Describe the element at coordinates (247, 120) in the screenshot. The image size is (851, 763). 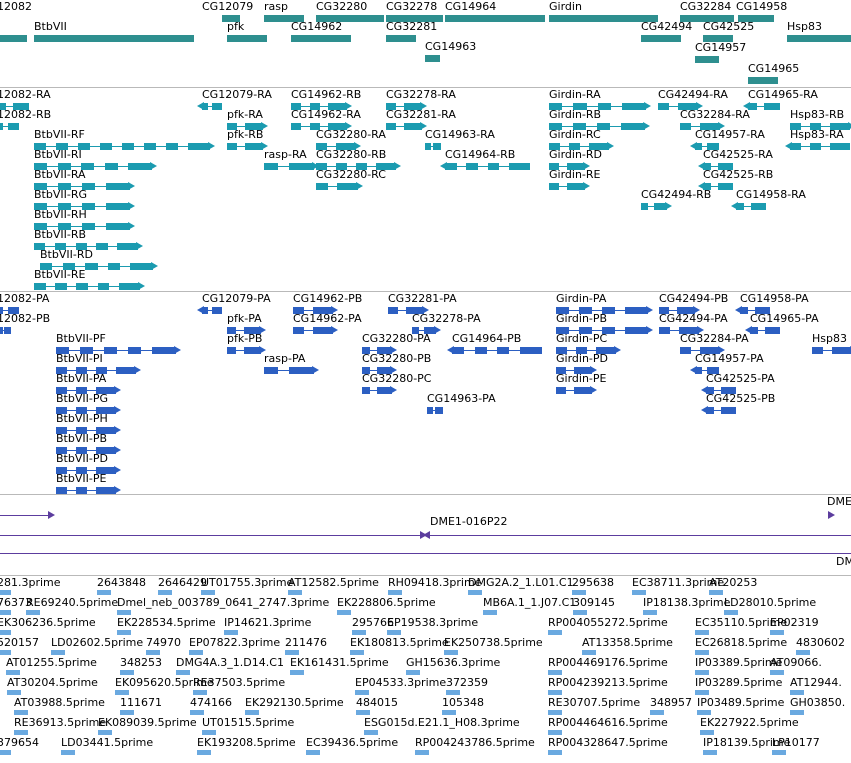
I see `transcript-feature: pfk-RA` at that location.